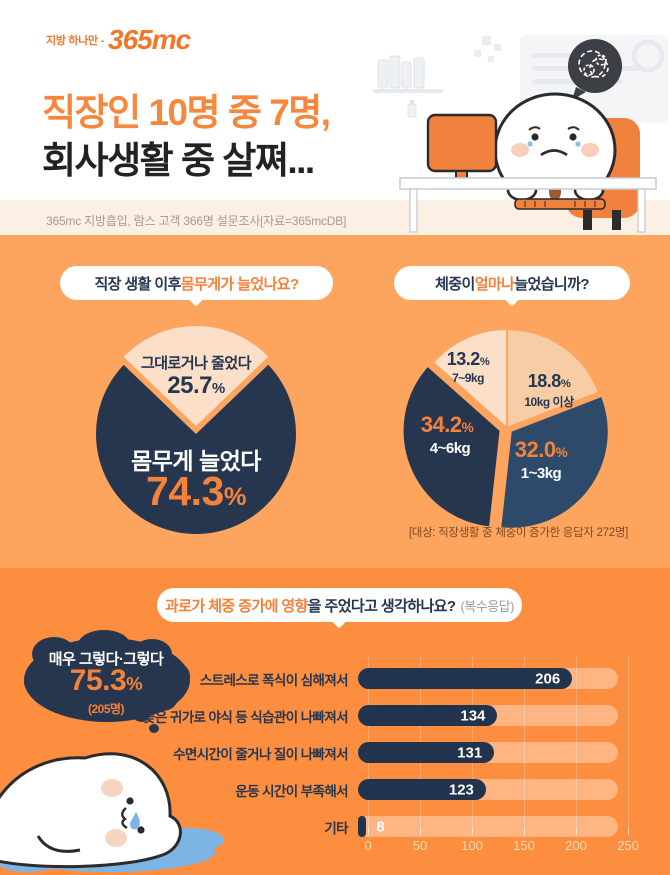 Image resolution: width=670 pixels, height=875 pixels. I want to click on monitor, so click(462, 143).